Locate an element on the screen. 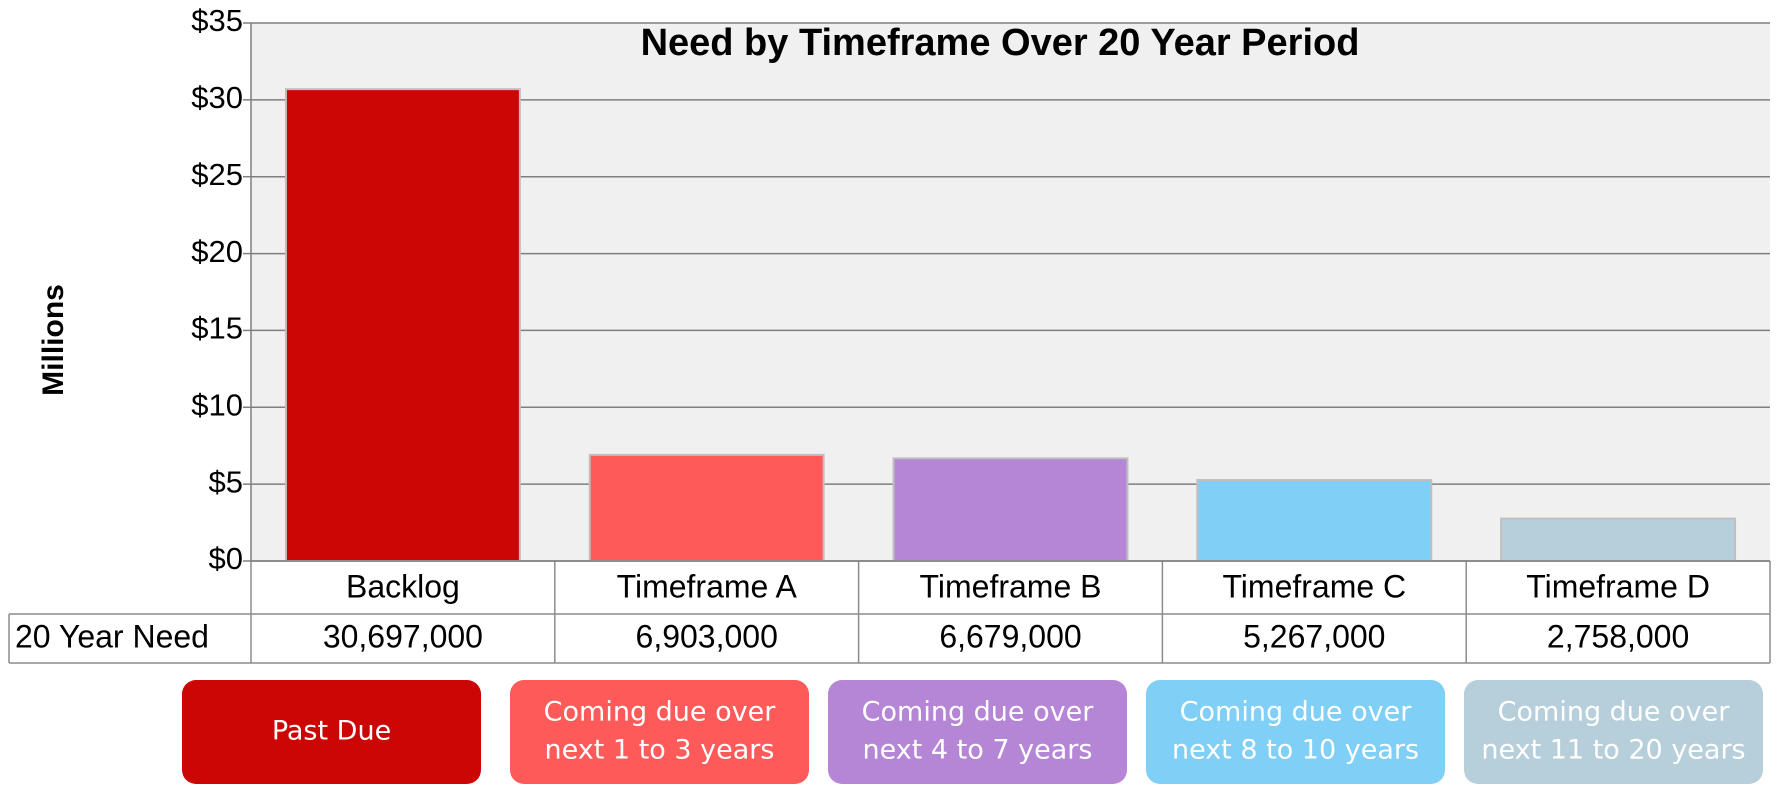 This screenshot has width=1781, height=786. legend-text: Past Due is located at coordinates (331, 731).